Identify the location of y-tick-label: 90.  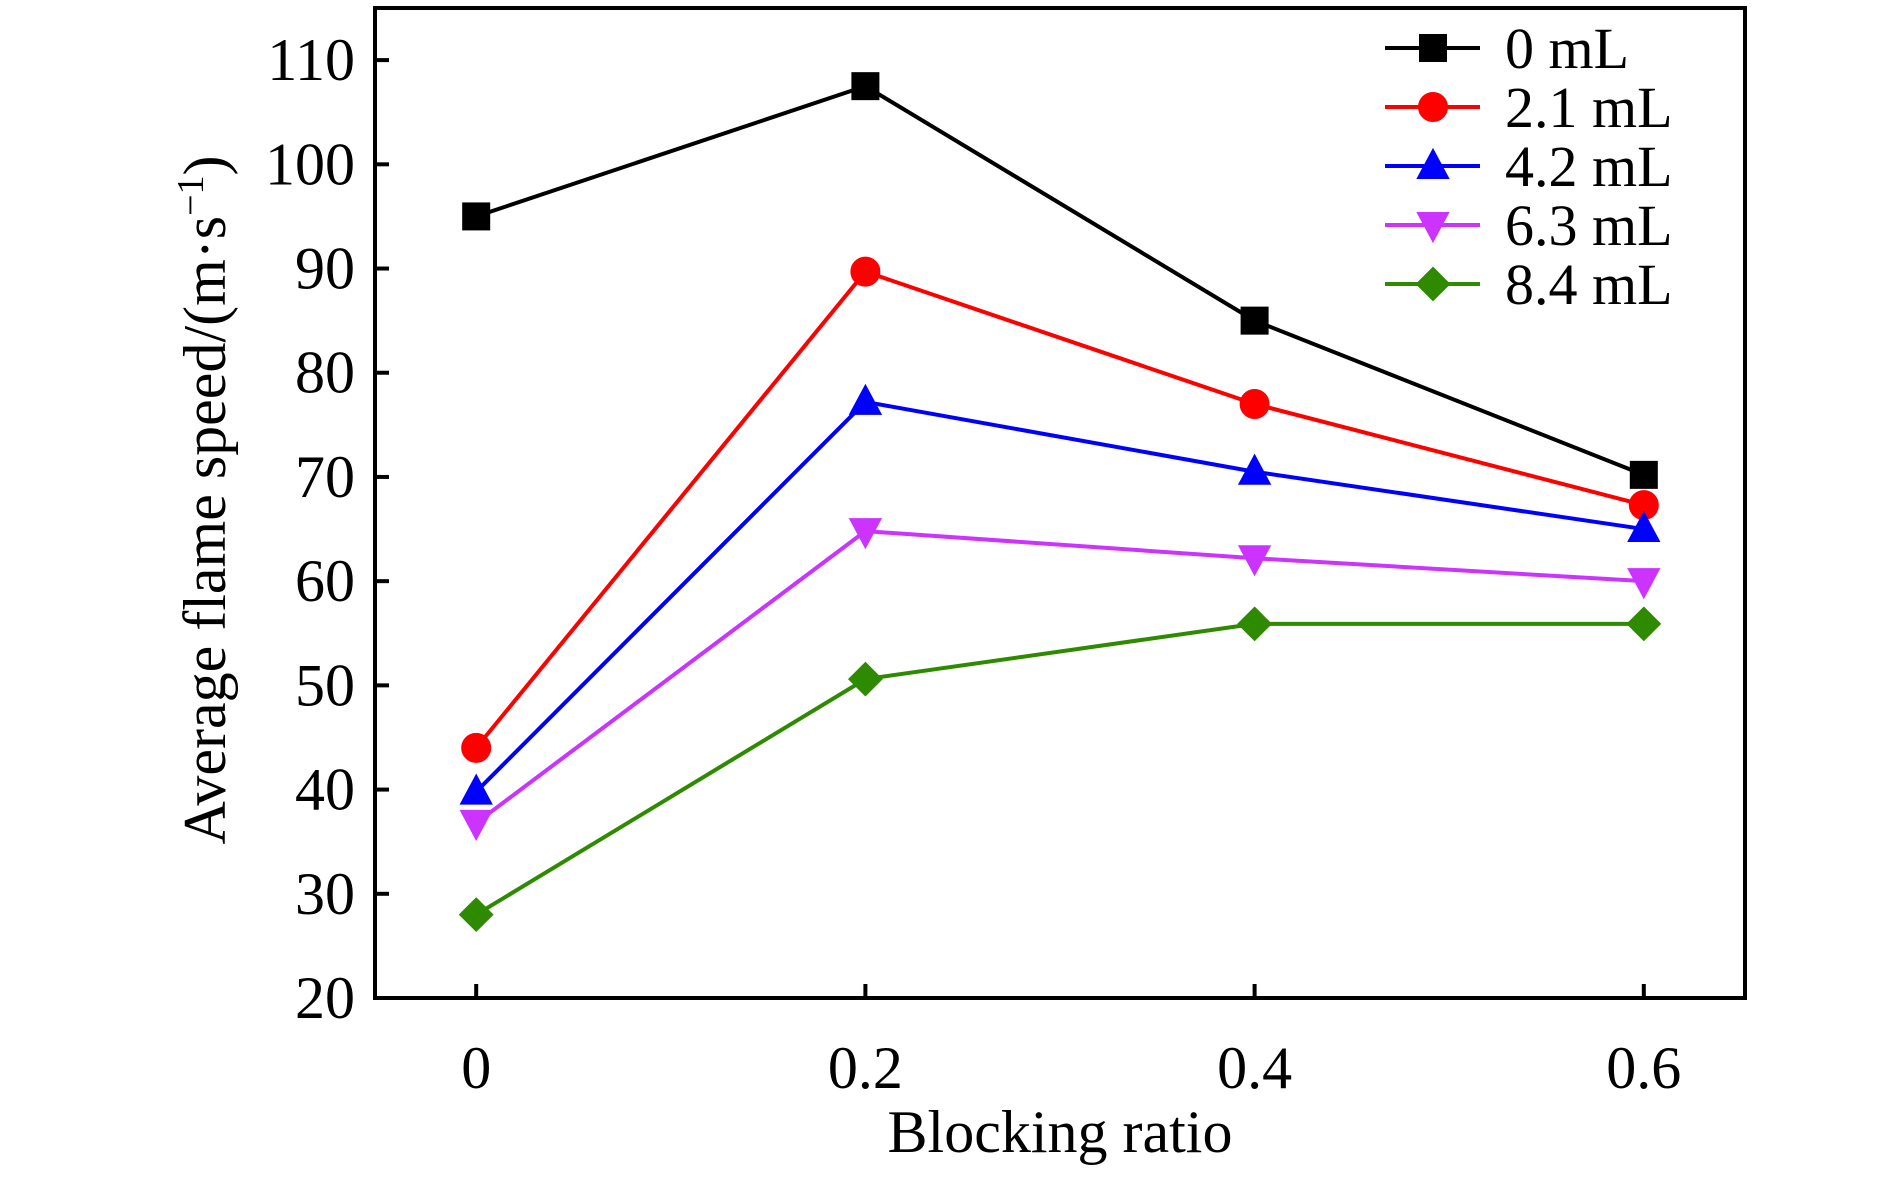
(325, 269).